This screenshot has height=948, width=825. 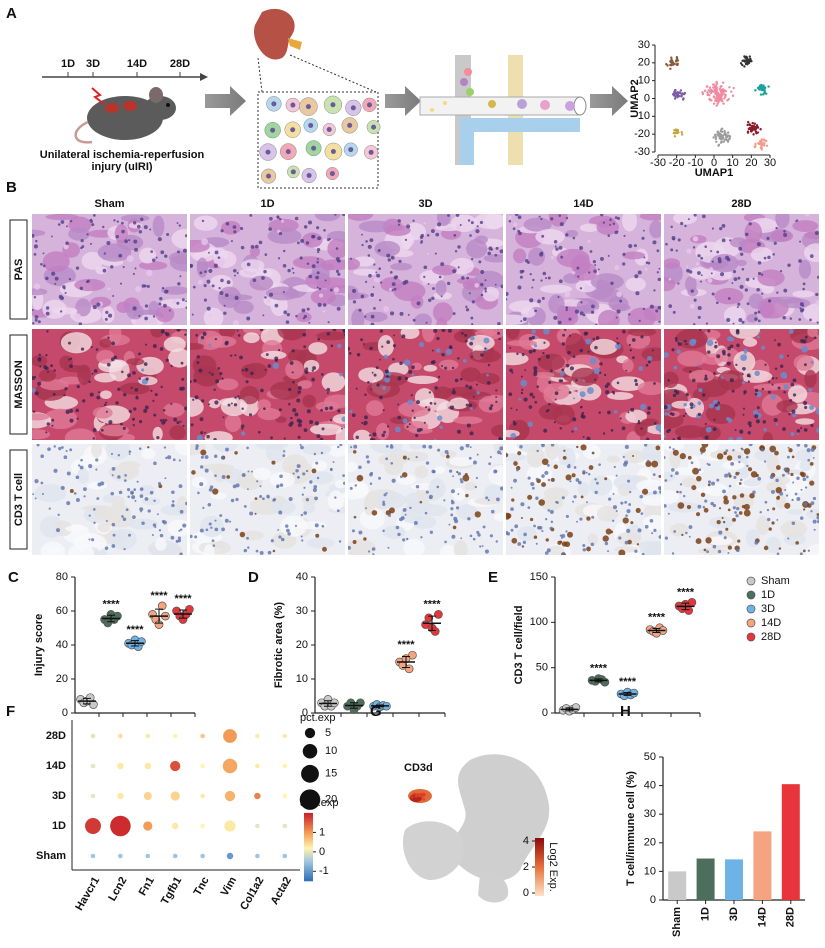 I want to click on cell, so click(x=445, y=103).